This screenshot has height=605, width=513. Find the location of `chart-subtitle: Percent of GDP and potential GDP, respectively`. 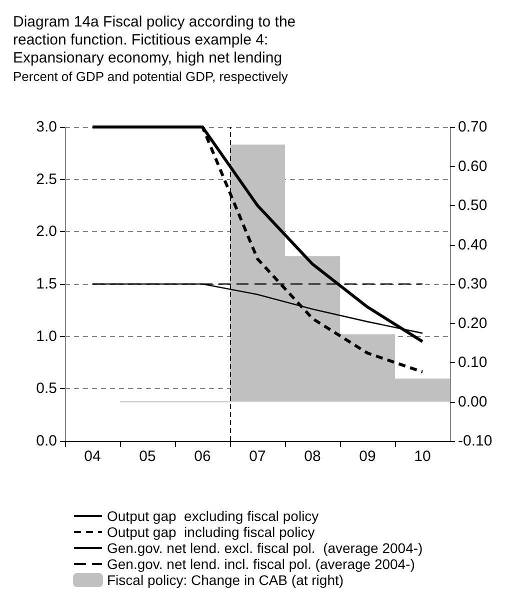

chart-subtitle: Percent of GDP and potential GDP, respectively is located at coordinates (150, 76).